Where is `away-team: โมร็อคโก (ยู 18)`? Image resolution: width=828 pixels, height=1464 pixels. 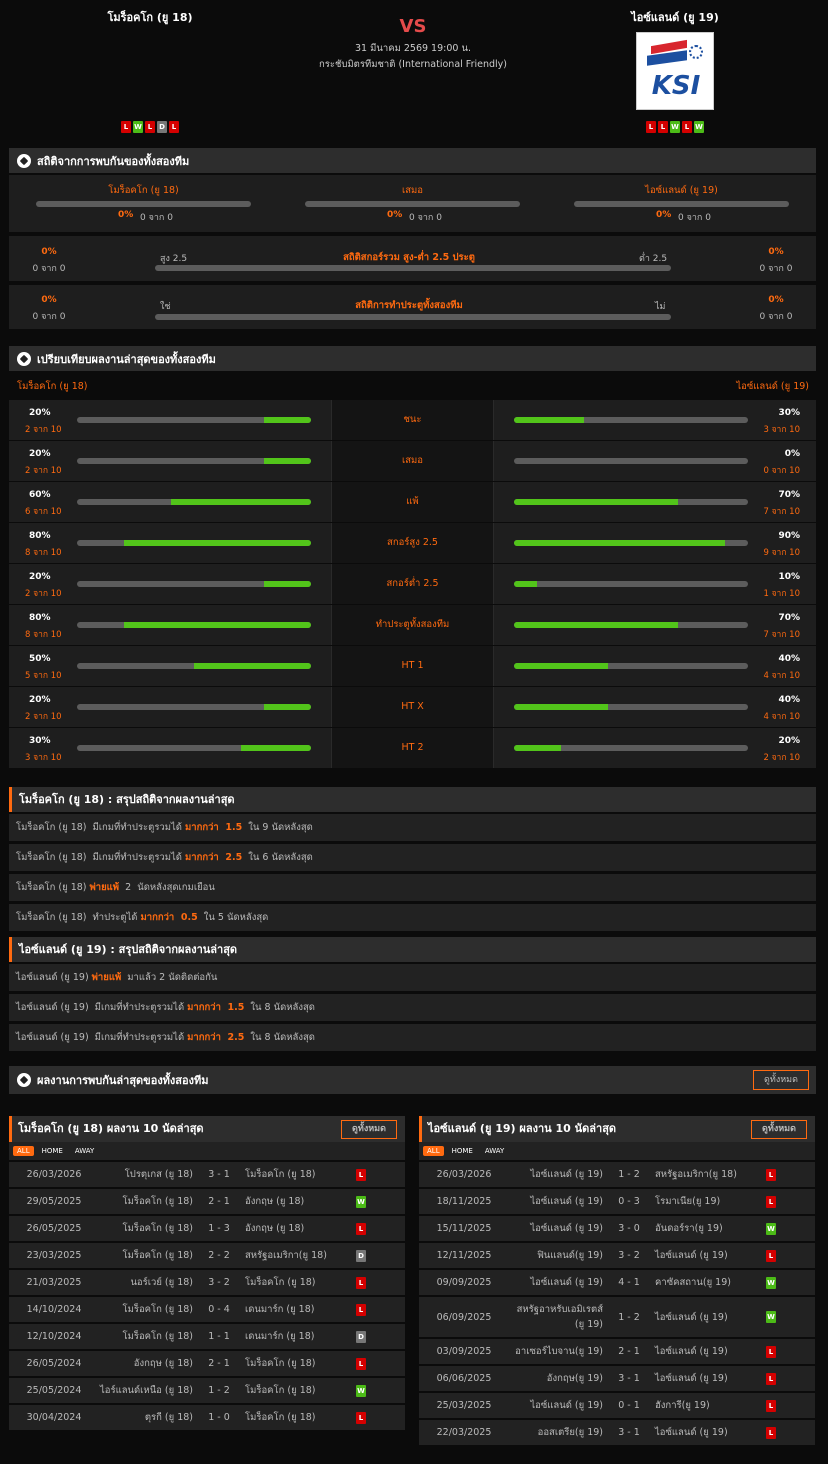 away-team: โมร็อคโก (ยู 18) is located at coordinates (280, 1282).